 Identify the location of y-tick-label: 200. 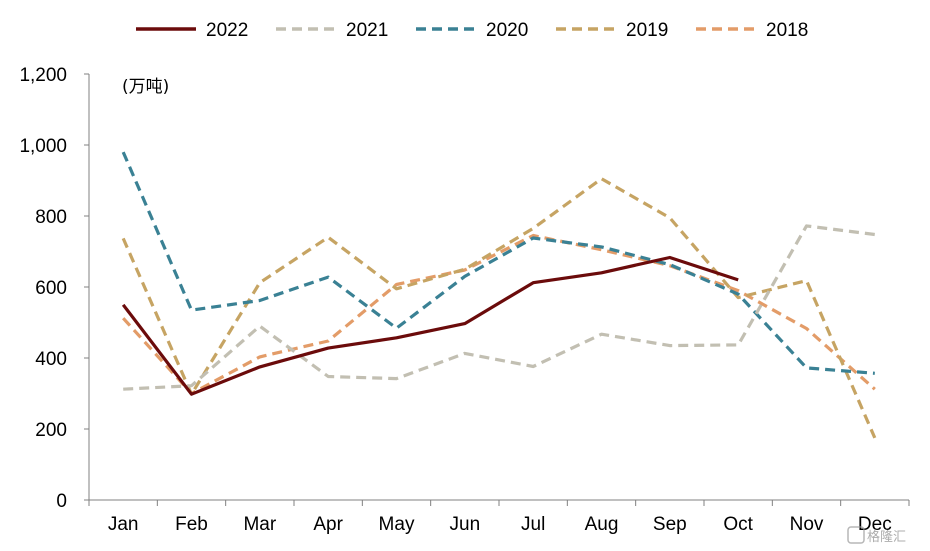
(51, 430).